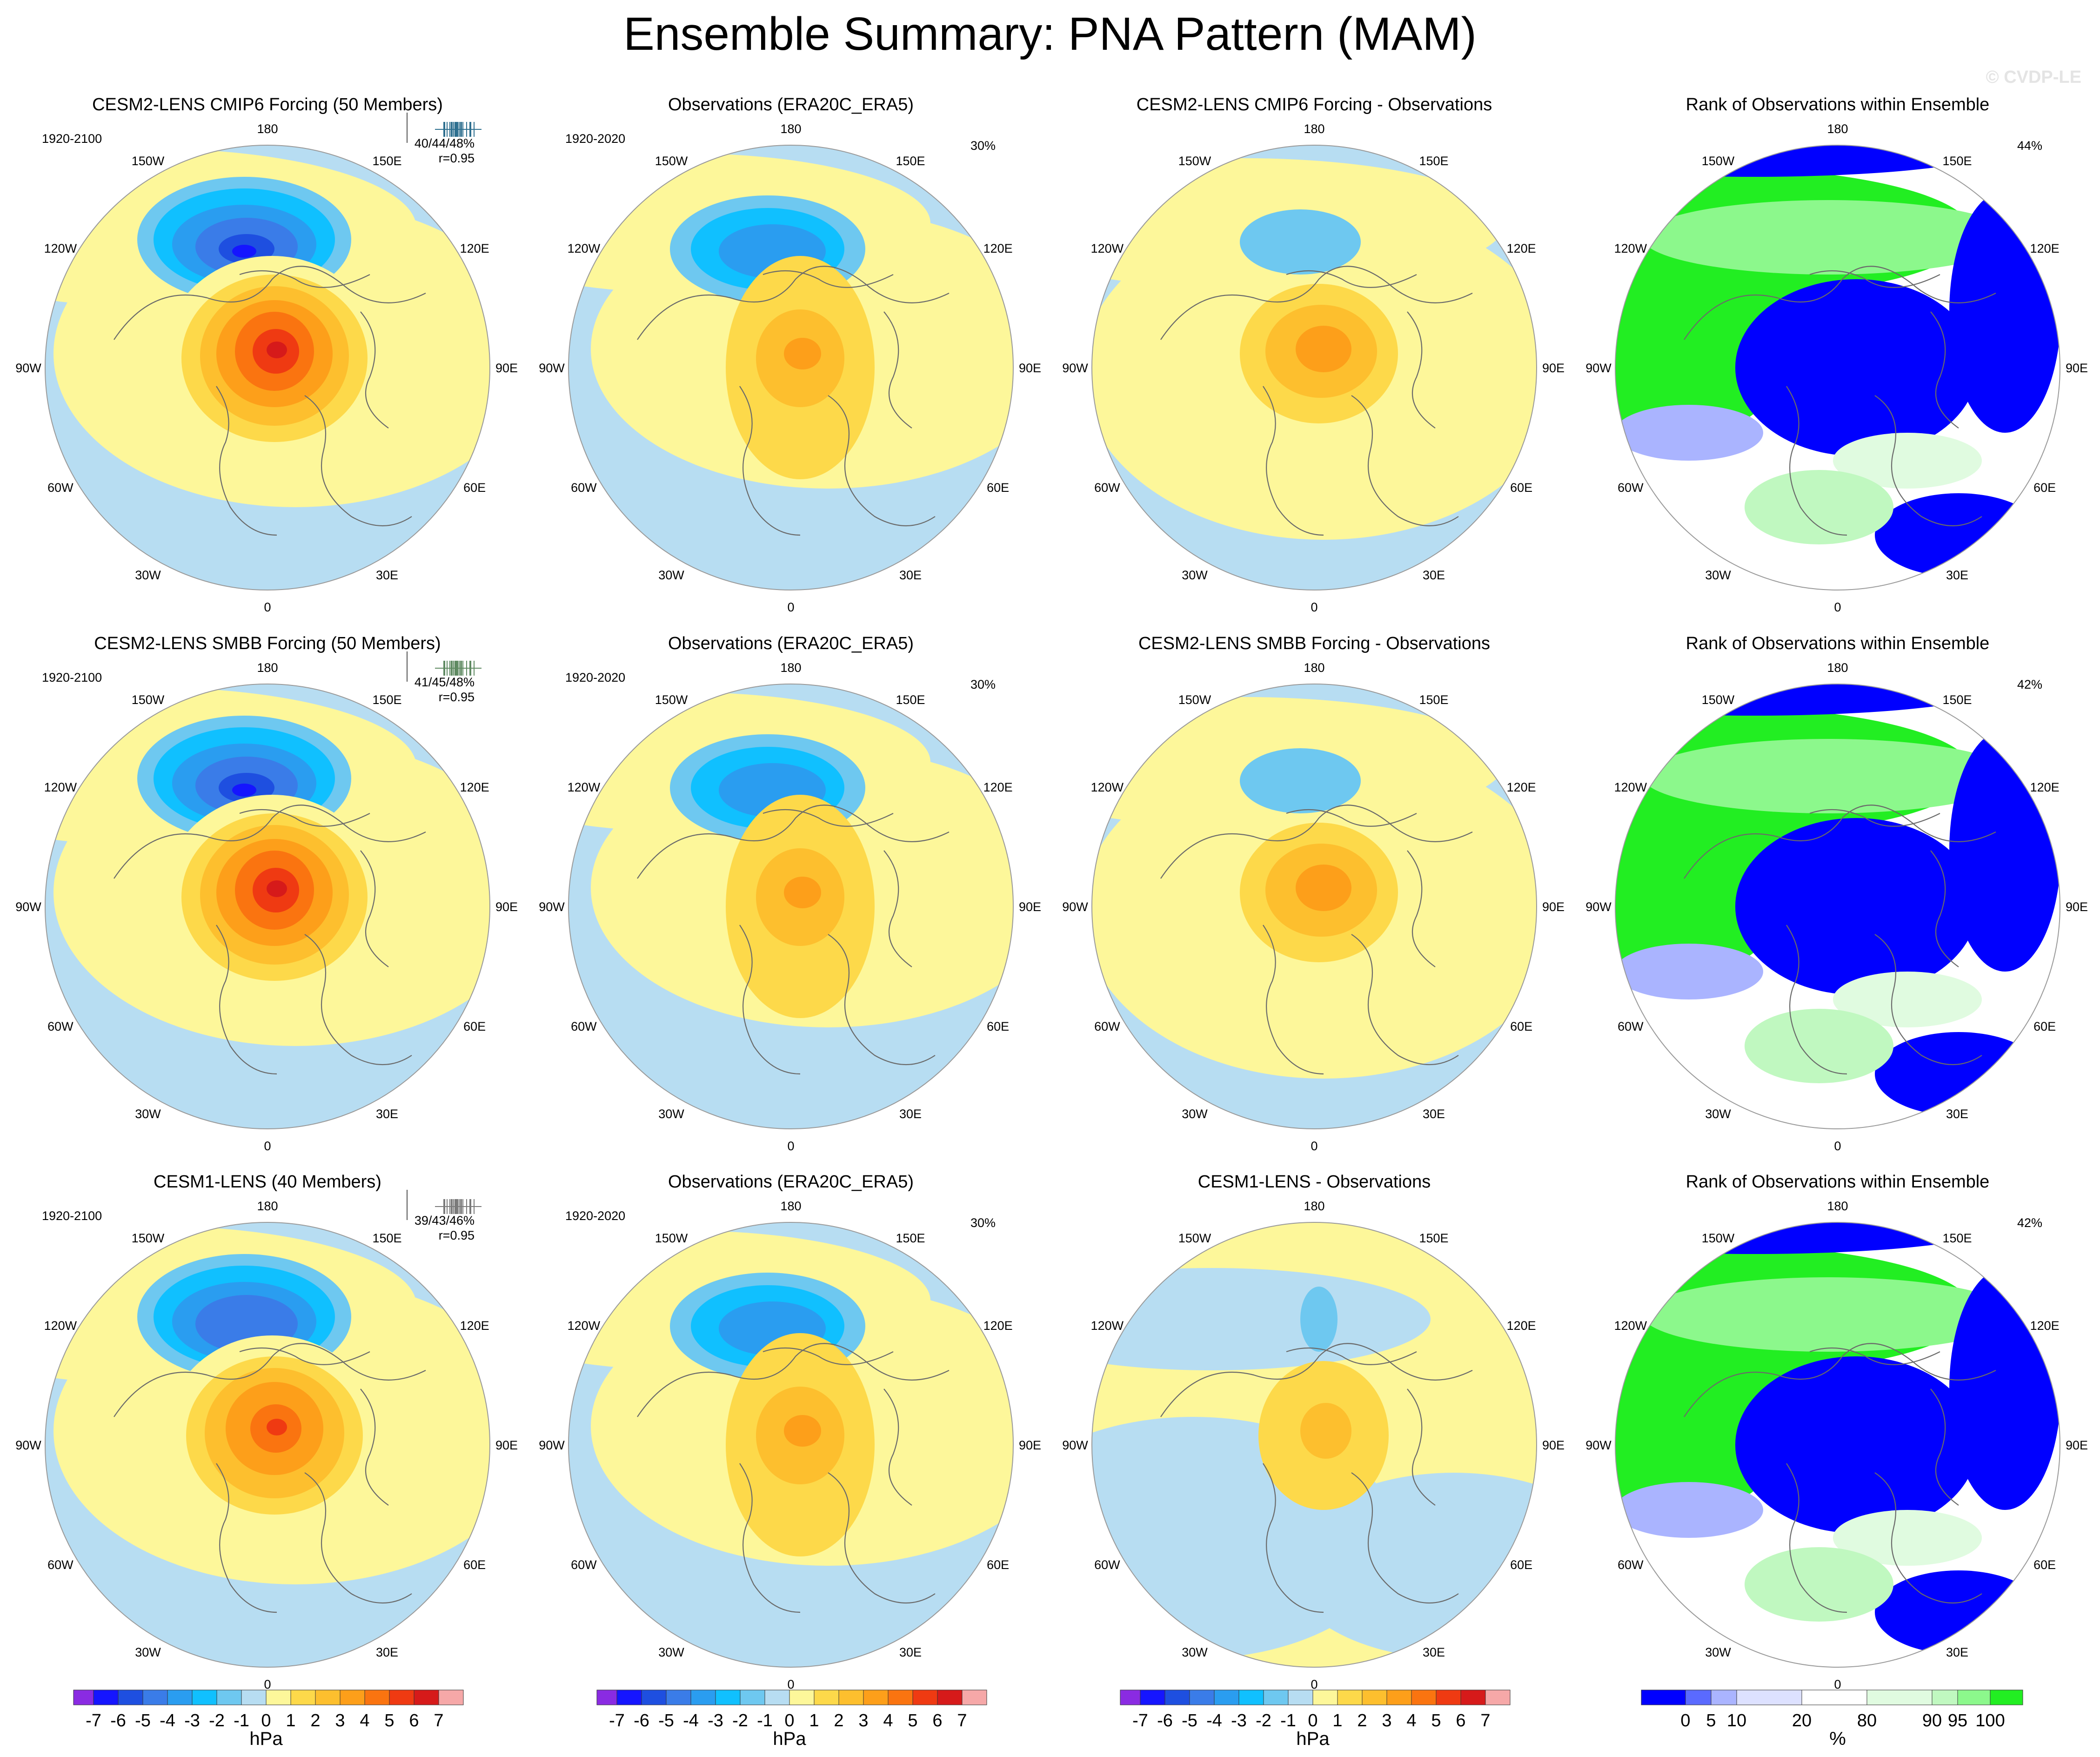 This screenshot has height=1757, width=2100. Describe the element at coordinates (595, 139) in the screenshot. I see `period-label: 1920-2020` at that location.